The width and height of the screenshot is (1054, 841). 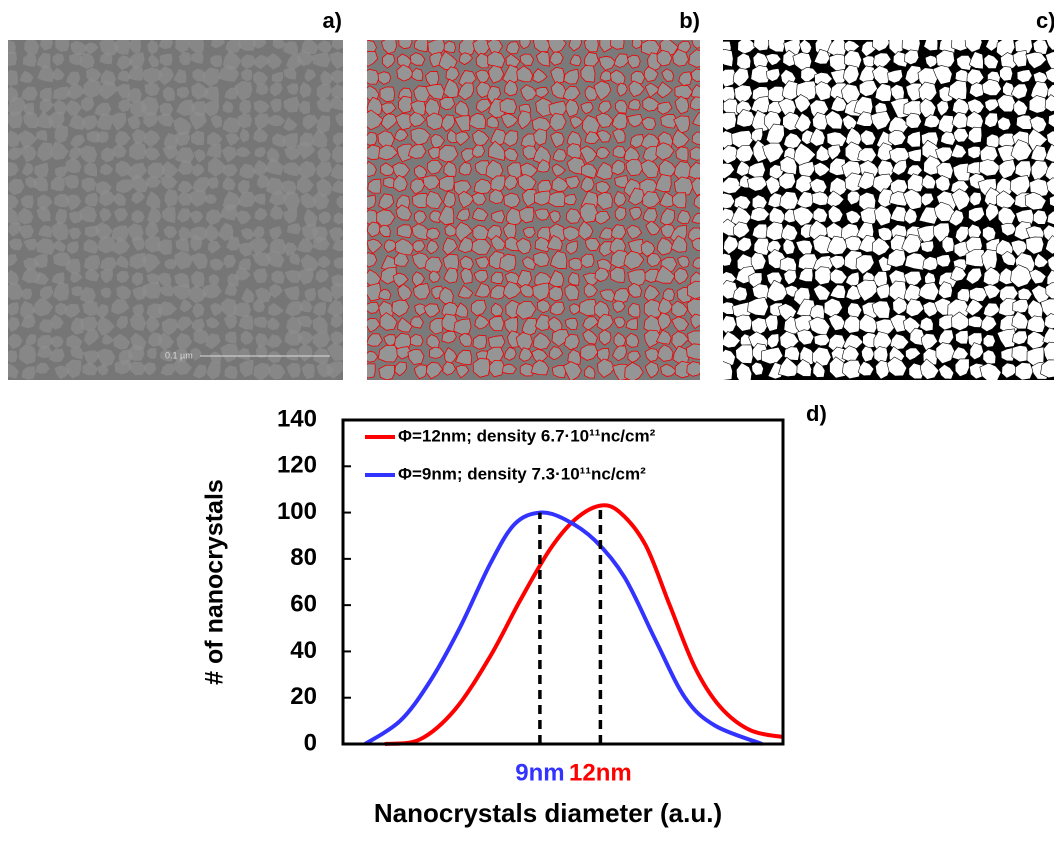 What do you see at coordinates (303, 557) in the screenshot?
I see `y-tick-label: 80` at bounding box center [303, 557].